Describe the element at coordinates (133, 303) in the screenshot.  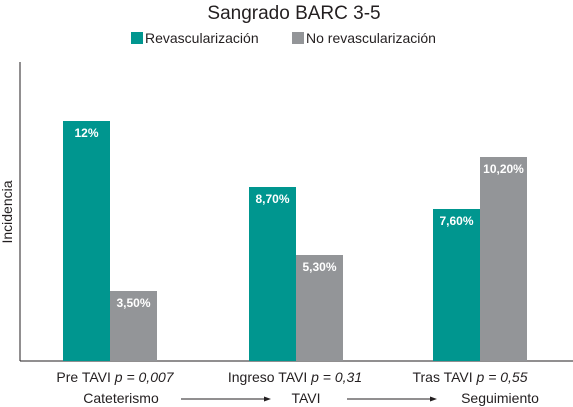
I see `bar-value-label: 3,50%` at that location.